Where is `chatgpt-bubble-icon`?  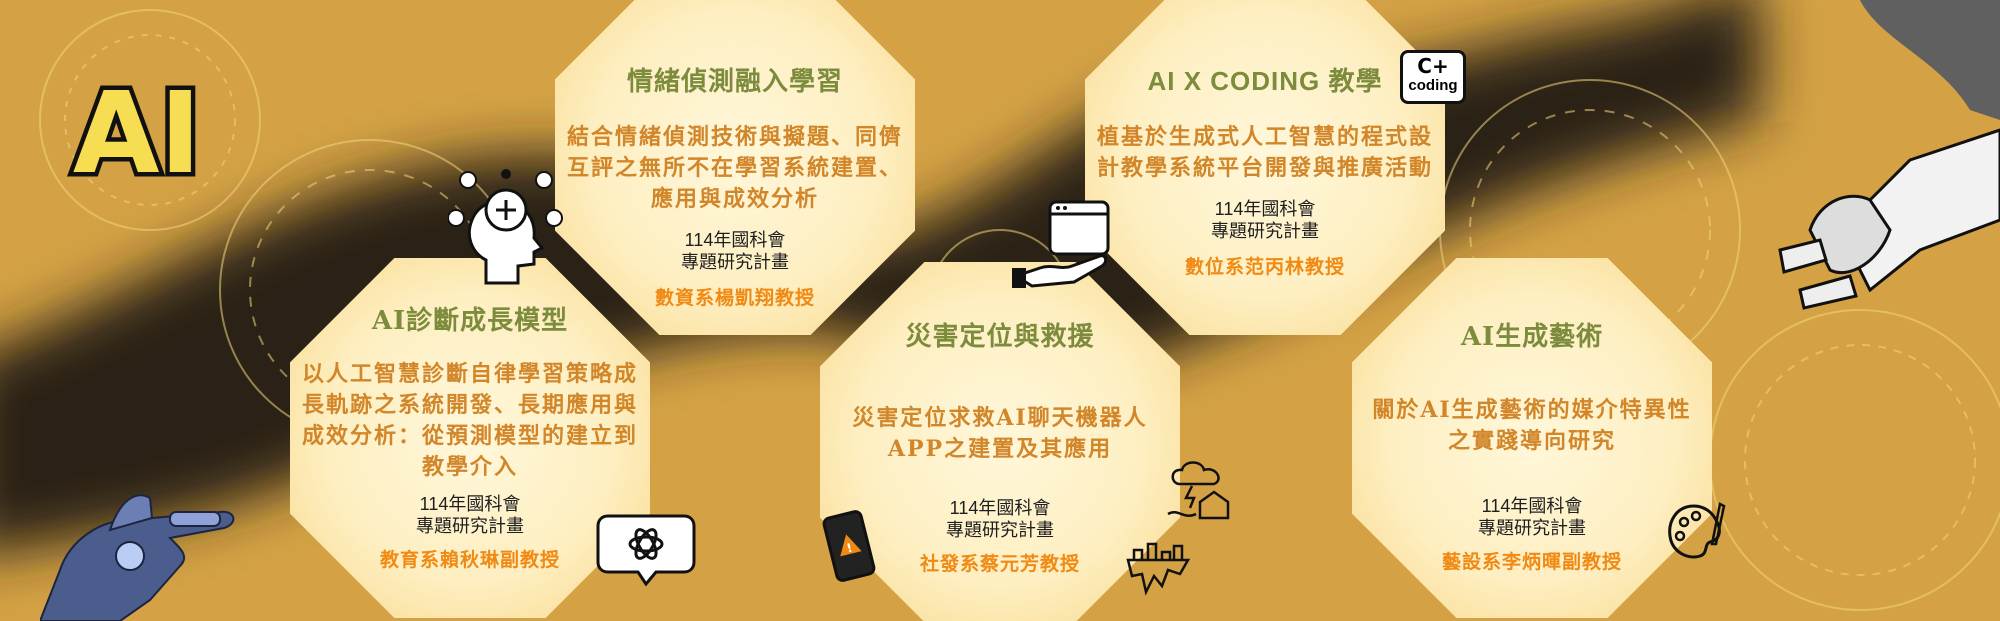
chatgpt-bubble-icon is located at coordinates (646, 550).